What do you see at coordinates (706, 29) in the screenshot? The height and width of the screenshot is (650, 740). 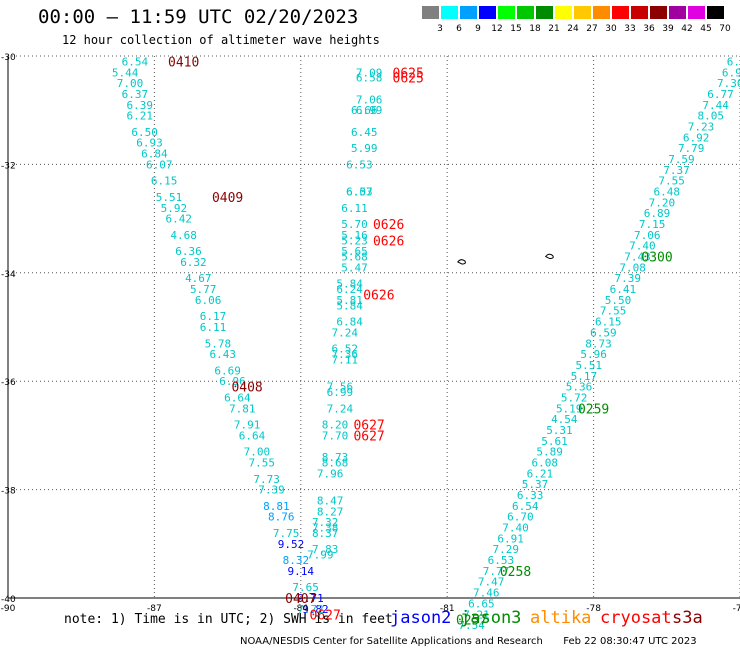 I see `legend-label-45: 45` at bounding box center [706, 29].